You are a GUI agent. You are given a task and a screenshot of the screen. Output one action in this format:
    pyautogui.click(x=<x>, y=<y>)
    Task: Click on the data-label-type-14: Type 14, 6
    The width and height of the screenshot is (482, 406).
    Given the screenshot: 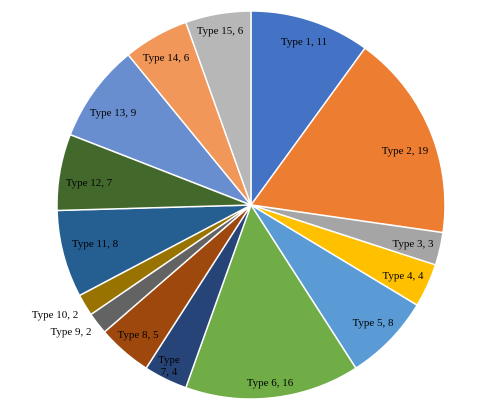 What is the action you would take?
    pyautogui.click(x=166, y=58)
    